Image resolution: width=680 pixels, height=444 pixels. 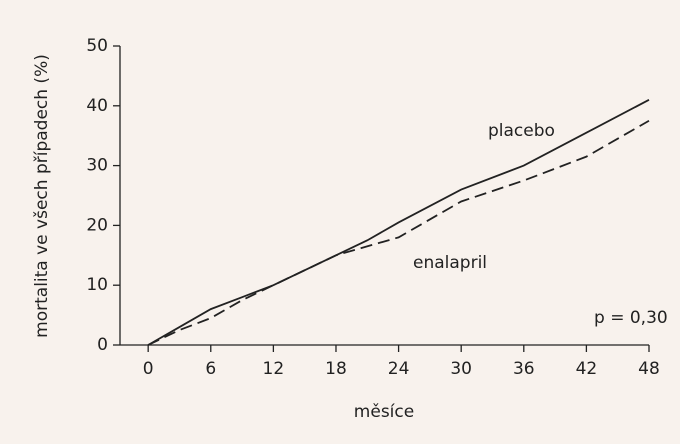 I want to click on x-tick-label: 30, so click(x=461, y=369).